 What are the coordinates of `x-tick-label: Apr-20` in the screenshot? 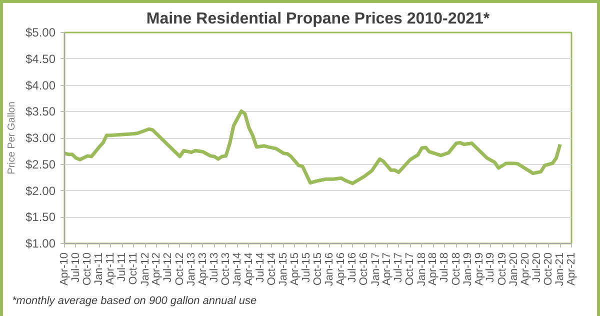 It's located at (525, 269).